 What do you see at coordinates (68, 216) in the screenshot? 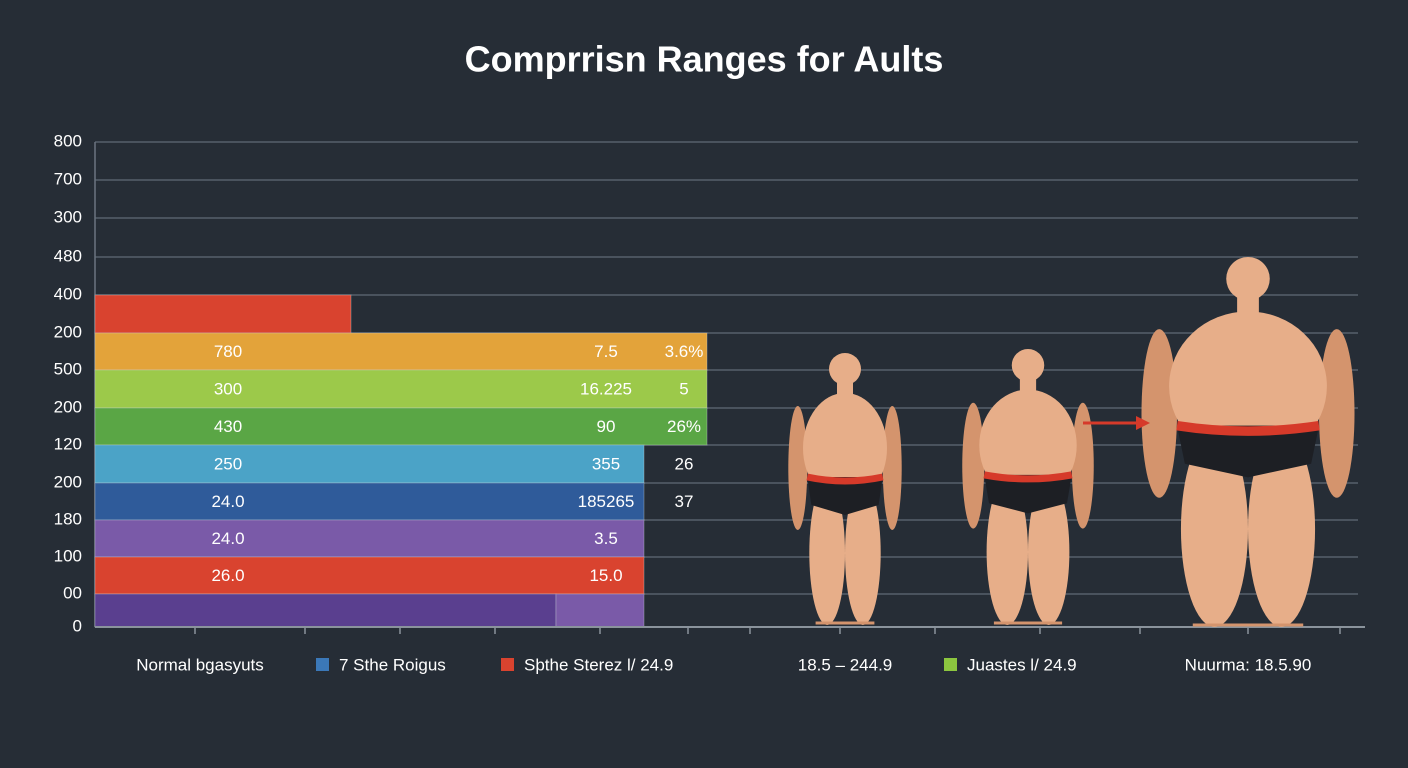
I see `y-axis-label: 300` at bounding box center [68, 216].